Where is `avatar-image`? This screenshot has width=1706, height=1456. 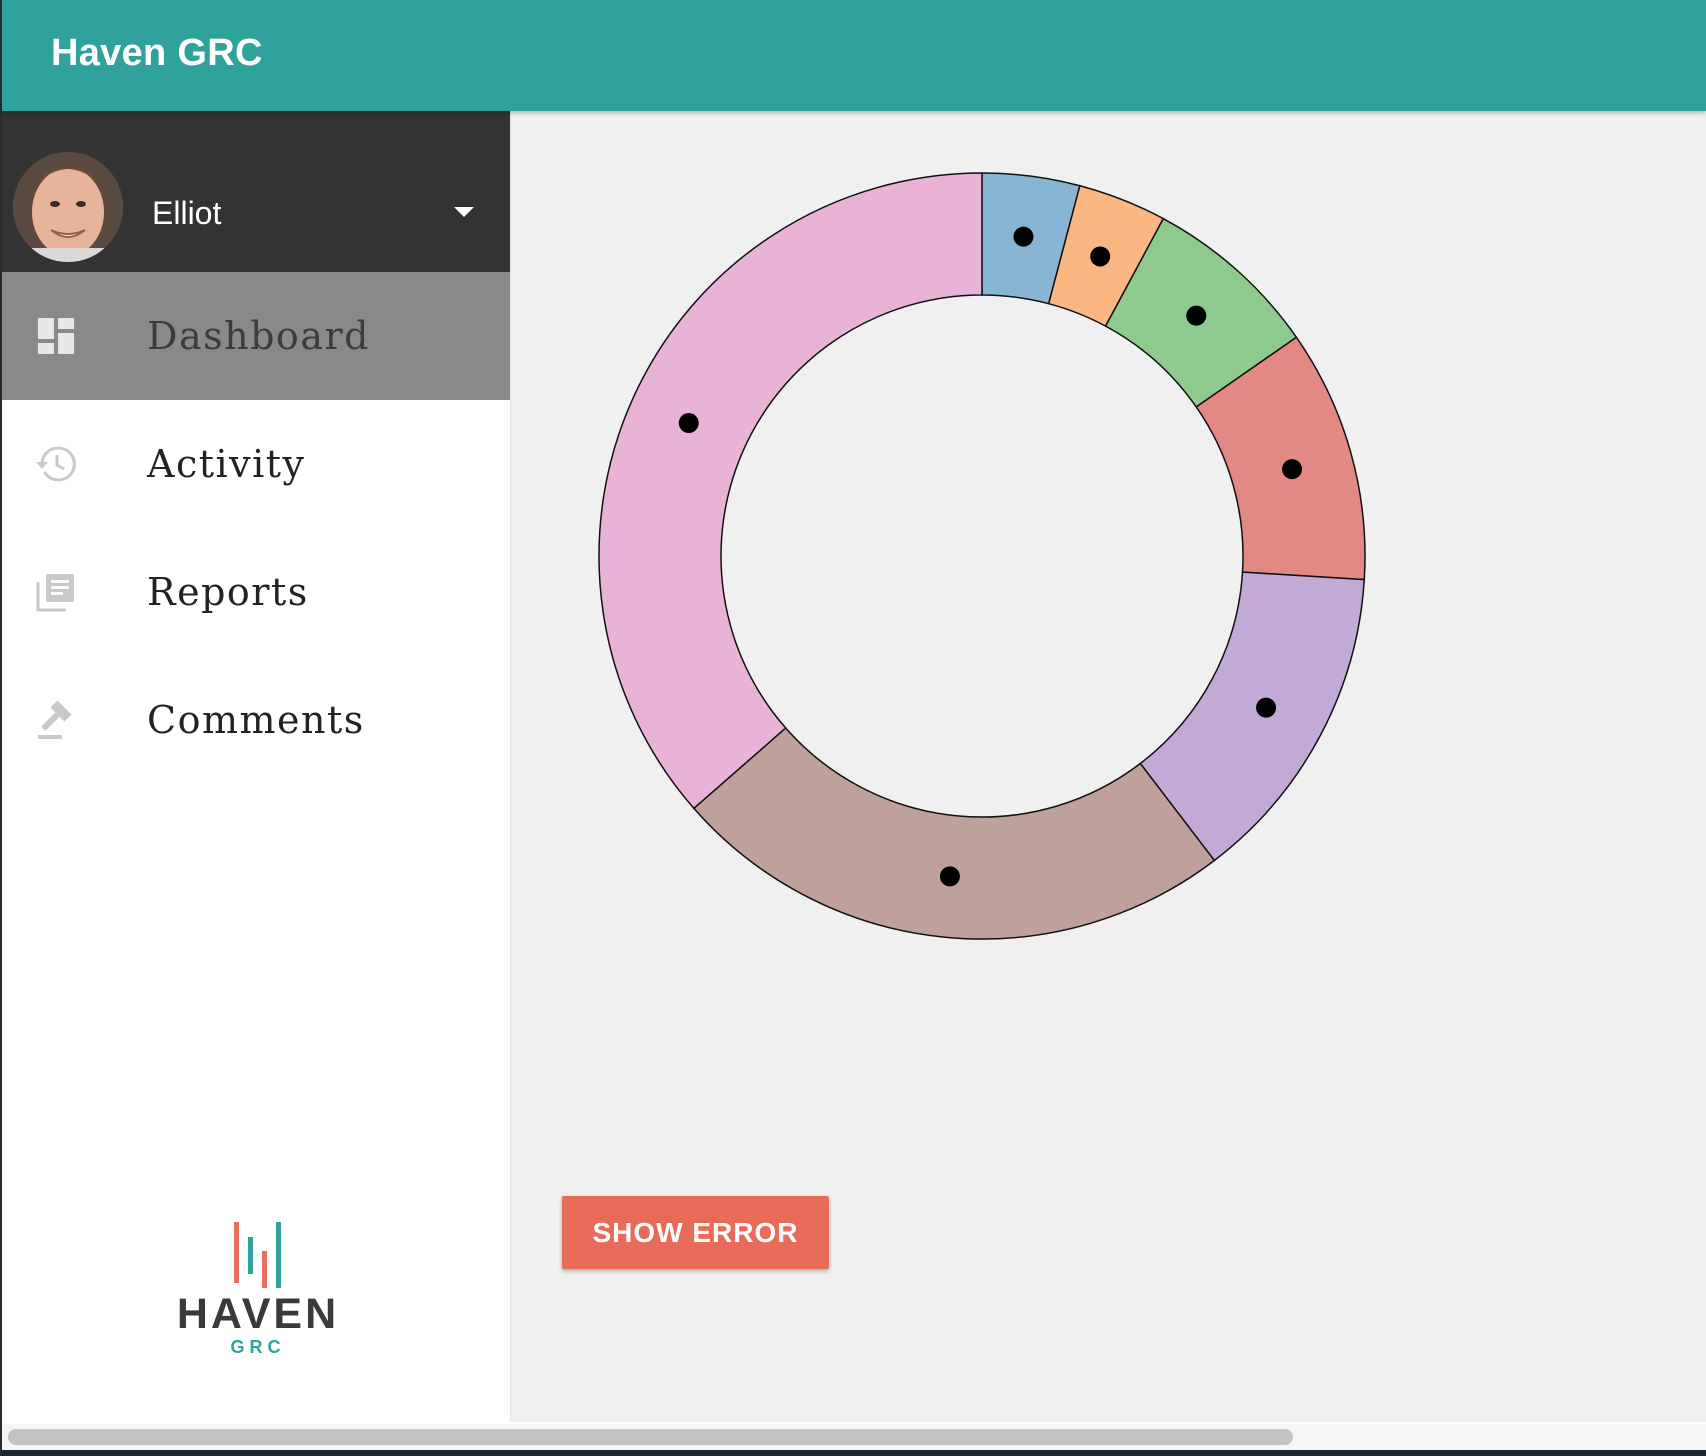 avatar-image is located at coordinates (68, 207).